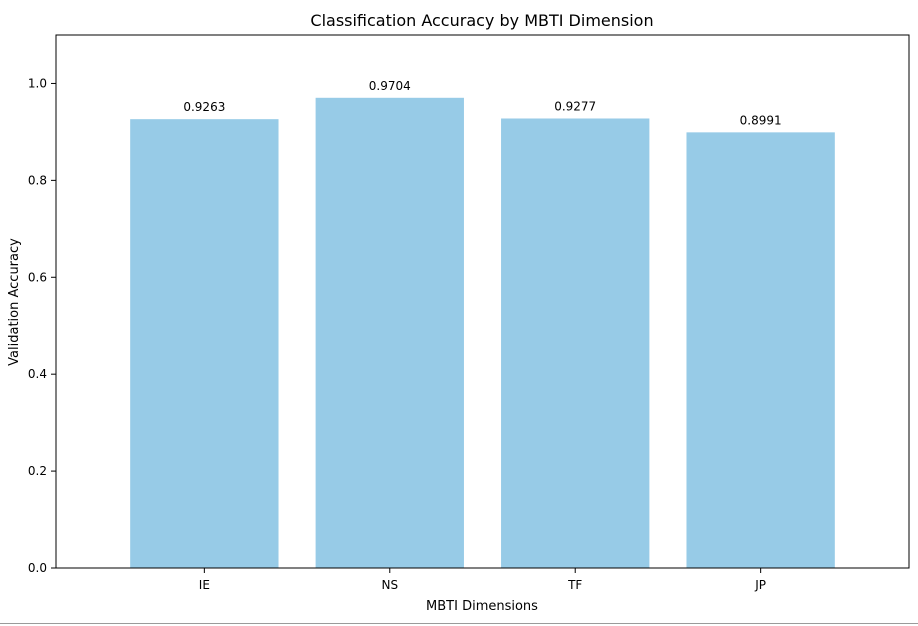 The width and height of the screenshot is (918, 626). Describe the element at coordinates (760, 585) in the screenshot. I see `x-tick-label-jp: JP` at that location.